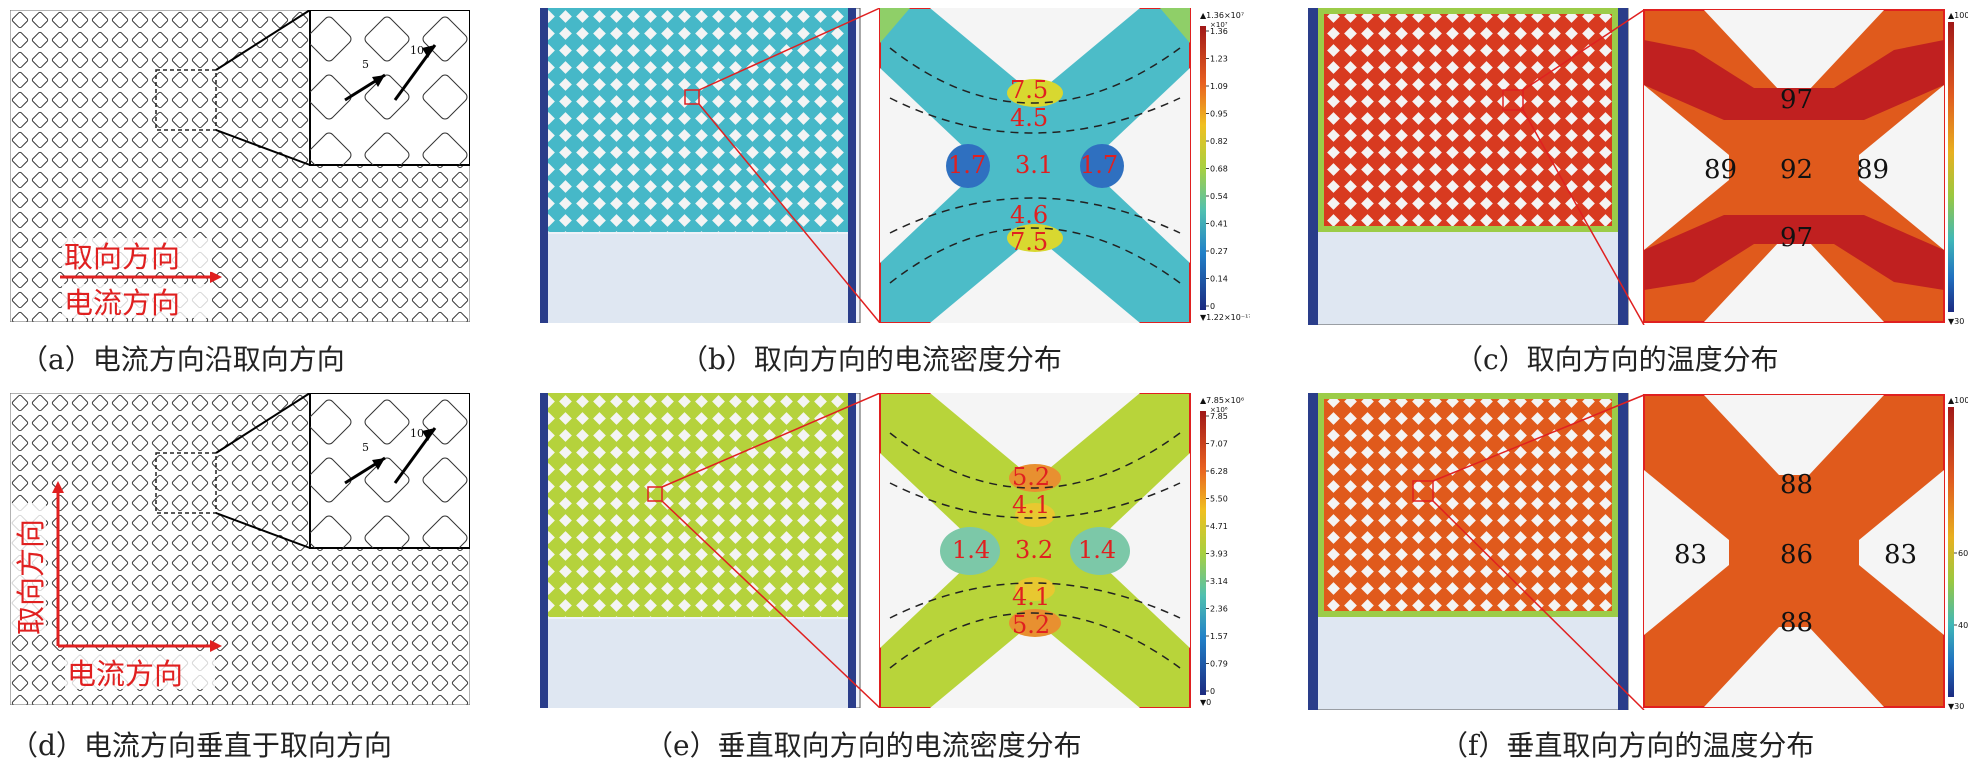 Image resolution: width=1988 pixels, height=773 pixels. What do you see at coordinates (1963, 625) in the screenshot?
I see `colorbar-tick-label: 40` at bounding box center [1963, 625].